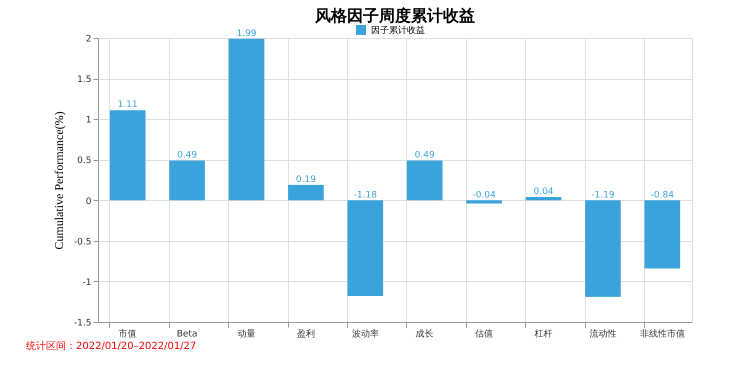 This screenshot has width=746, height=378. Describe the element at coordinates (306, 179) in the screenshot. I see `data-label: 0.19` at that location.